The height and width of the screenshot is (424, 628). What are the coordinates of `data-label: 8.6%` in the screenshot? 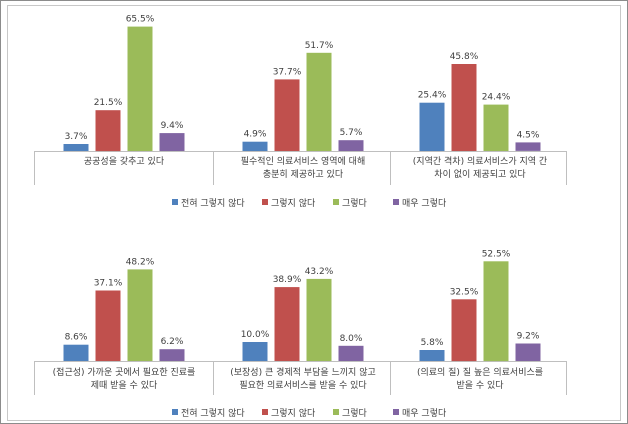 It's located at (76, 338).